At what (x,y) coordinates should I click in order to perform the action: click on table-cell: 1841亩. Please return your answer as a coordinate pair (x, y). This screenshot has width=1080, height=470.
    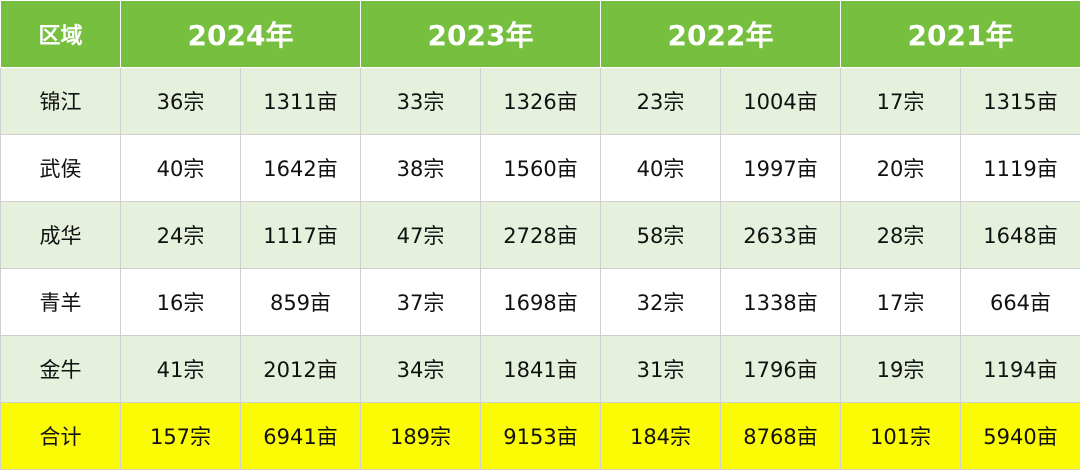
    Looking at the image, I should click on (541, 369).